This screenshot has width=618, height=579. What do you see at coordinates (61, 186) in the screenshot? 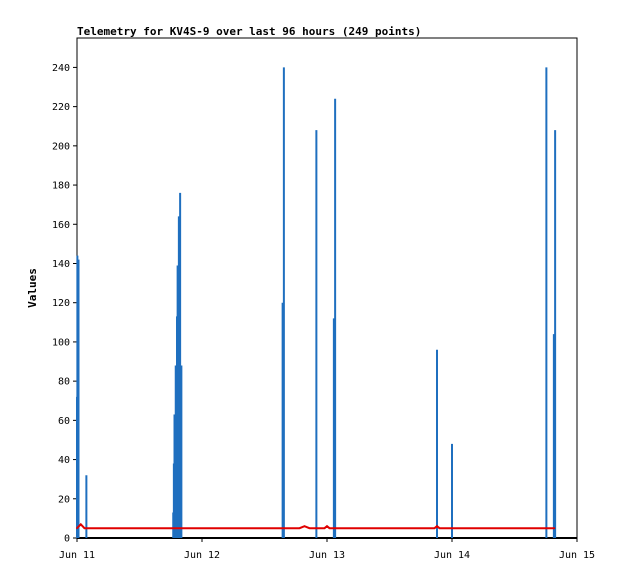
I see `y-tick-label: 180` at bounding box center [61, 186].